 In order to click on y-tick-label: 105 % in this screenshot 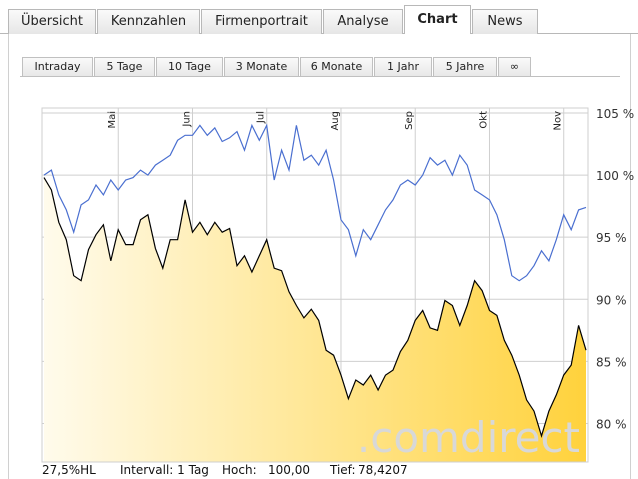, I will do `click(615, 114)`.